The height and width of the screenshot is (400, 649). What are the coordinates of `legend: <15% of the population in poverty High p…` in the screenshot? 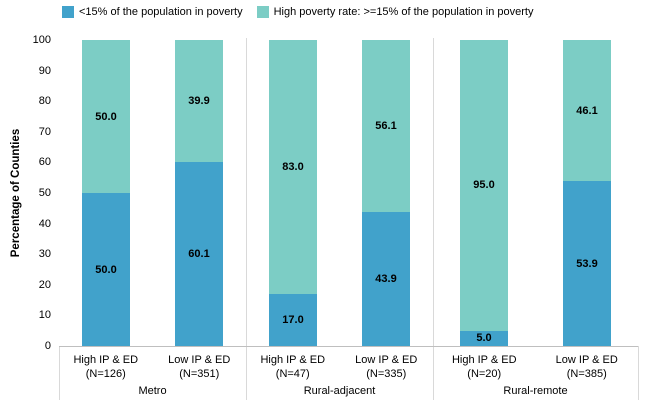 It's located at (297, 12).